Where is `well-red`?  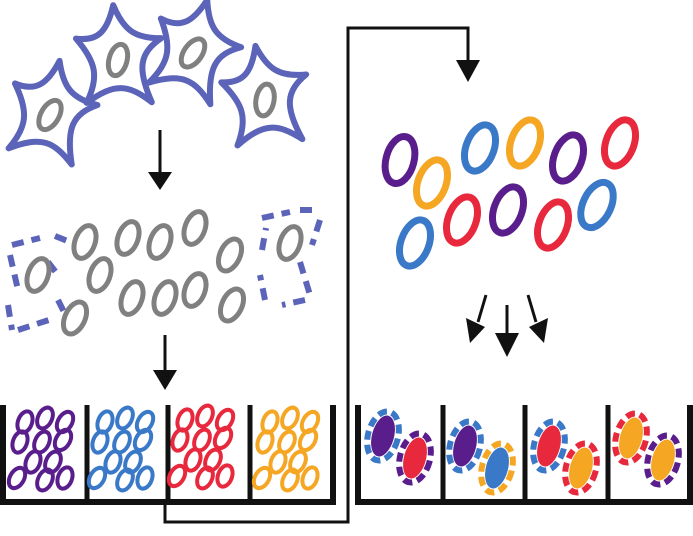 well-red is located at coordinates (201, 447).